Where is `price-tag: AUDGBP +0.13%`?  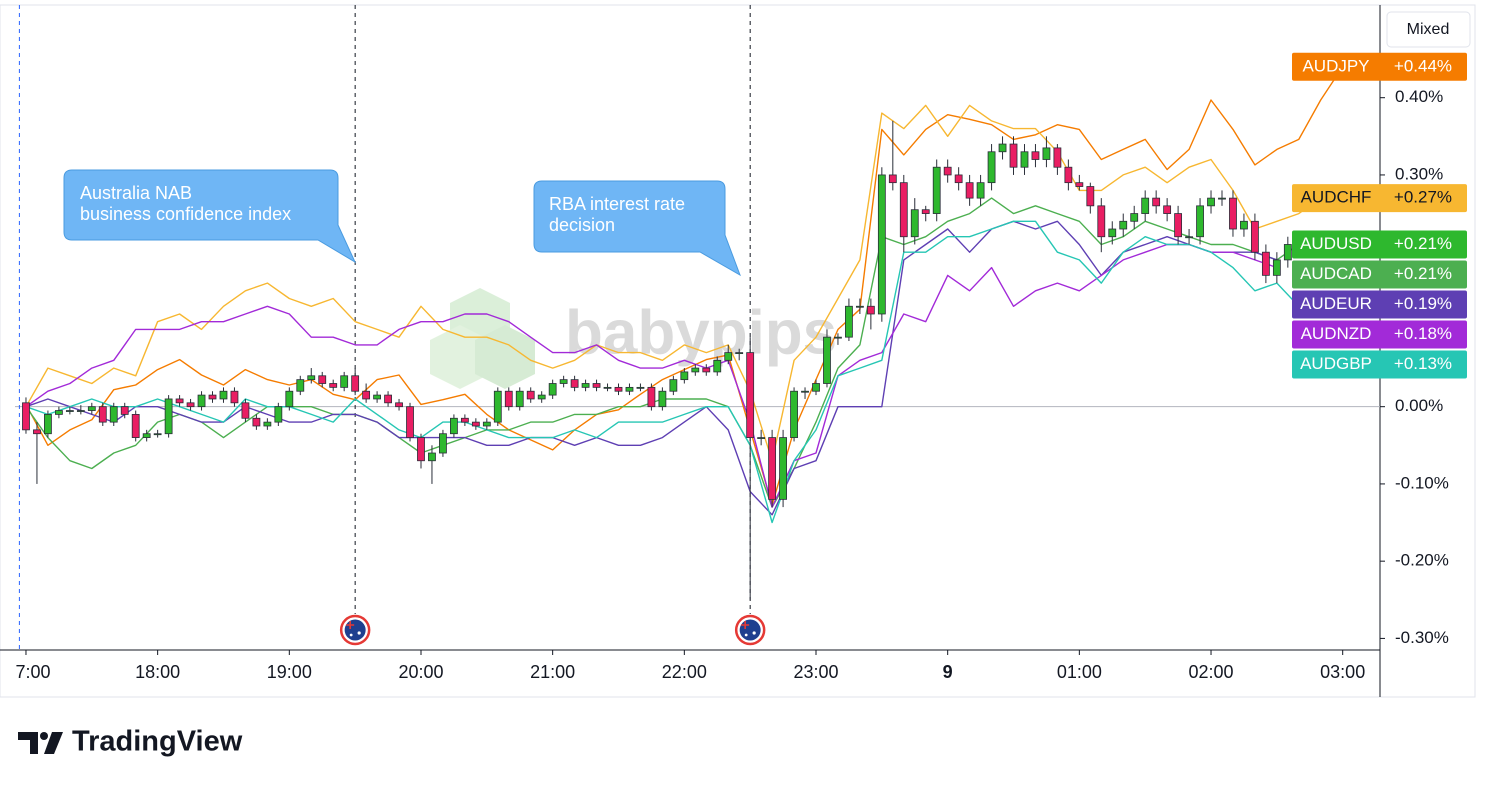
price-tag: AUDGBP +0.13% is located at coordinates (1379, 364).